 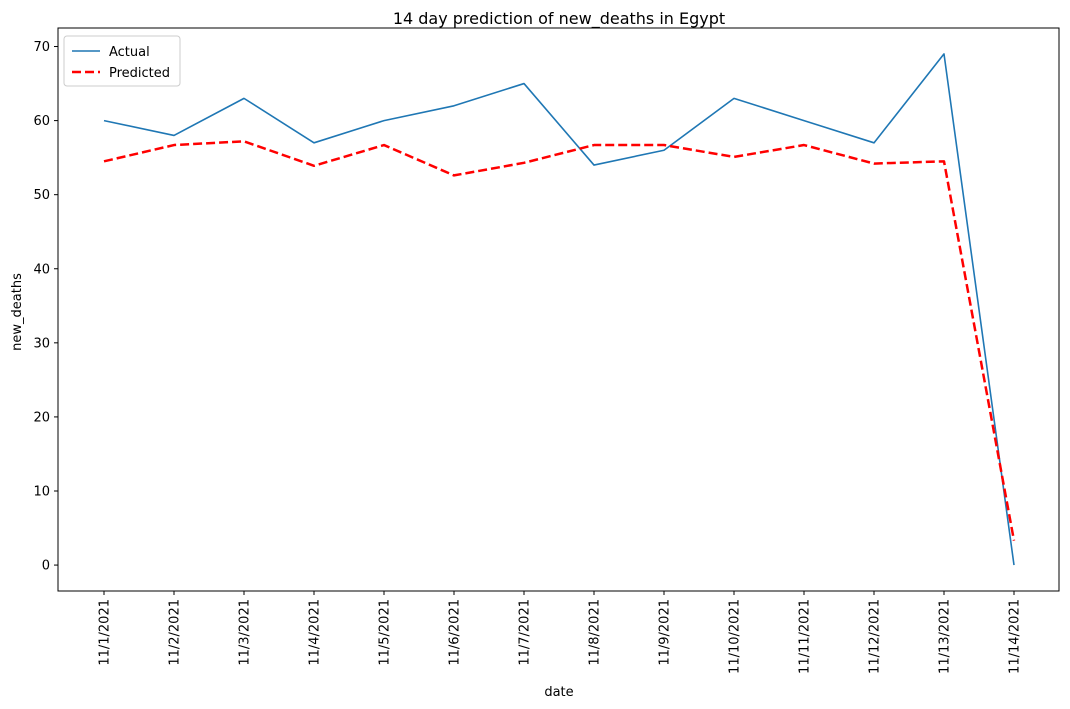 What do you see at coordinates (41, 269) in the screenshot?
I see `y-tick-label: 40` at bounding box center [41, 269].